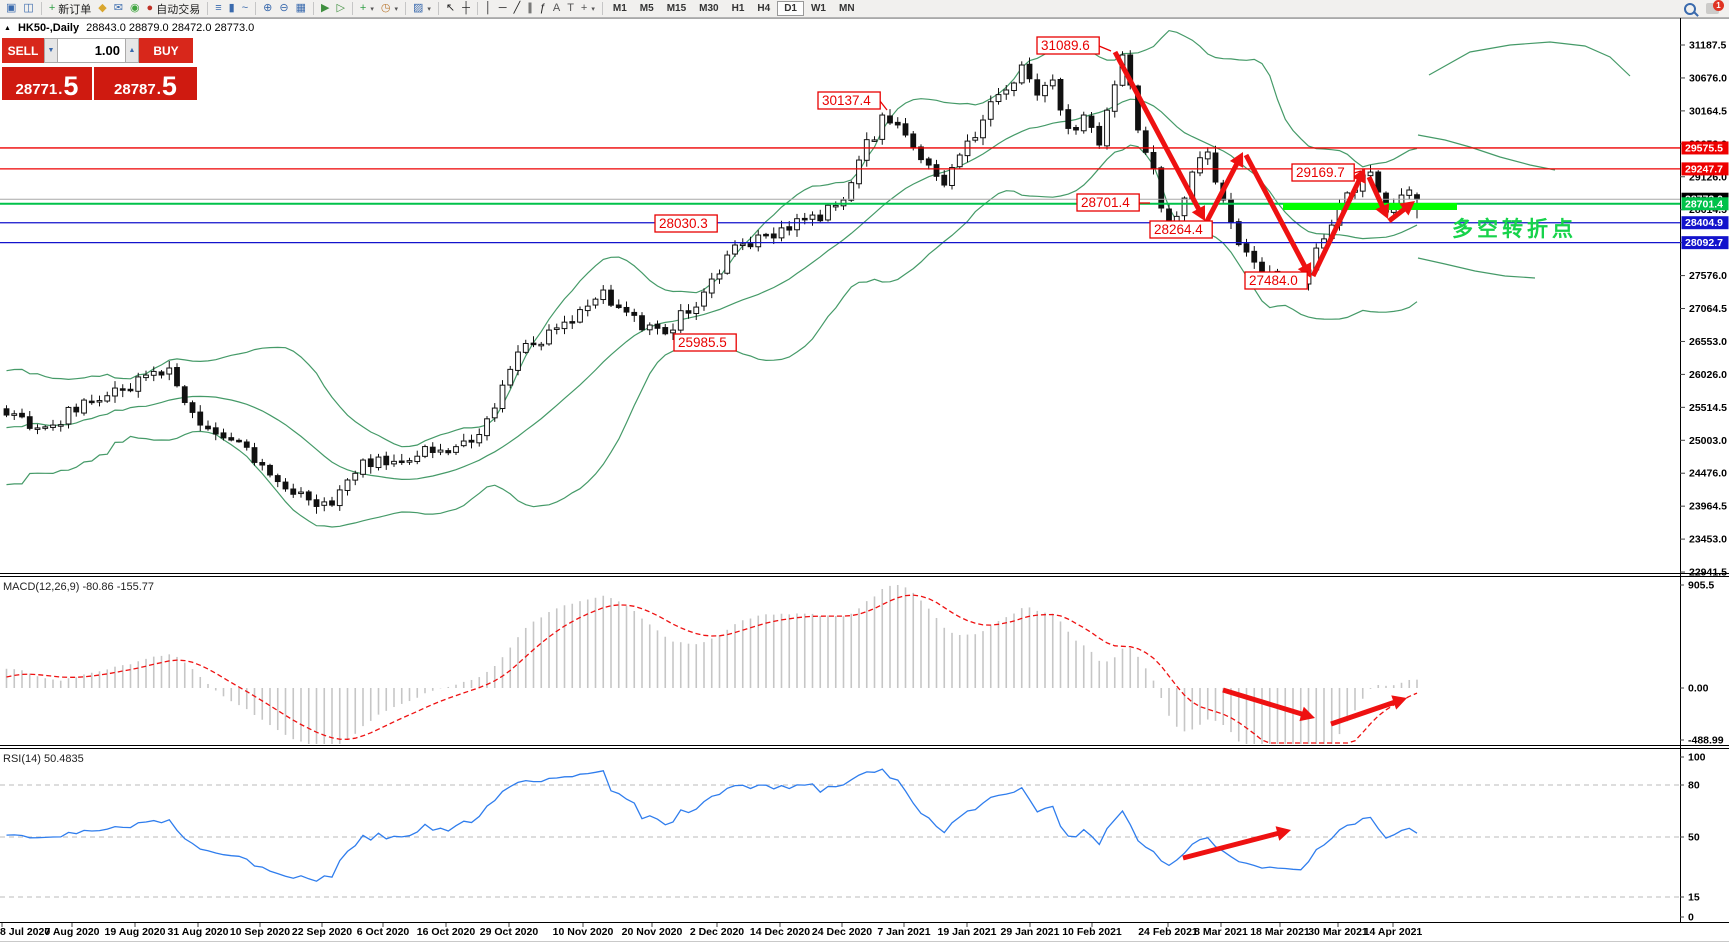 The width and height of the screenshot is (1729, 945). What do you see at coordinates (1320, 172) in the screenshot?
I see `svg-text: 29169.7` at bounding box center [1320, 172].